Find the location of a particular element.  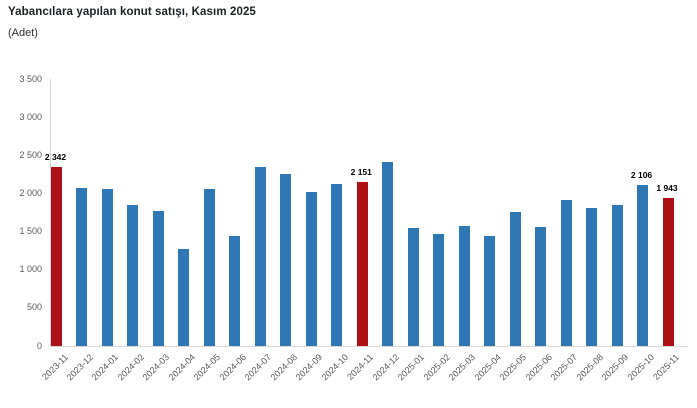

x-tick-label-2024-02: 2024-02 is located at coordinates (131, 367).